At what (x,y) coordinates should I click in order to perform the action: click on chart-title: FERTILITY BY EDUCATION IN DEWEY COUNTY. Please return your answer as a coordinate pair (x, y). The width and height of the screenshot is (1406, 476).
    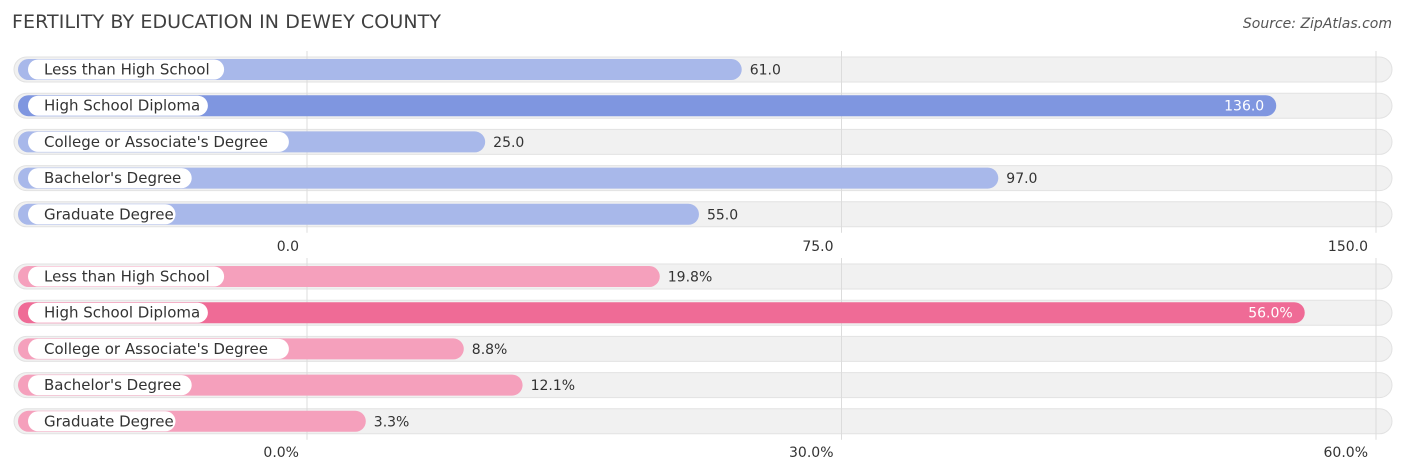
    Looking at the image, I should click on (227, 22).